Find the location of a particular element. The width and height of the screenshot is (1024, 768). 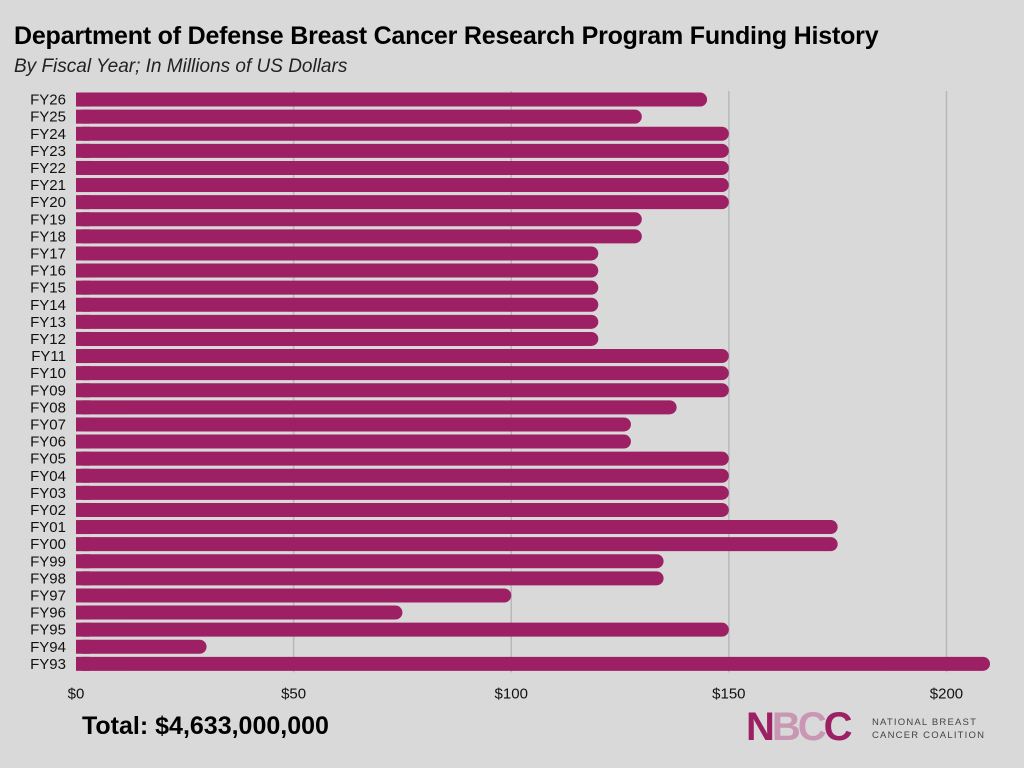

category-label: FY99 is located at coordinates (48, 561).